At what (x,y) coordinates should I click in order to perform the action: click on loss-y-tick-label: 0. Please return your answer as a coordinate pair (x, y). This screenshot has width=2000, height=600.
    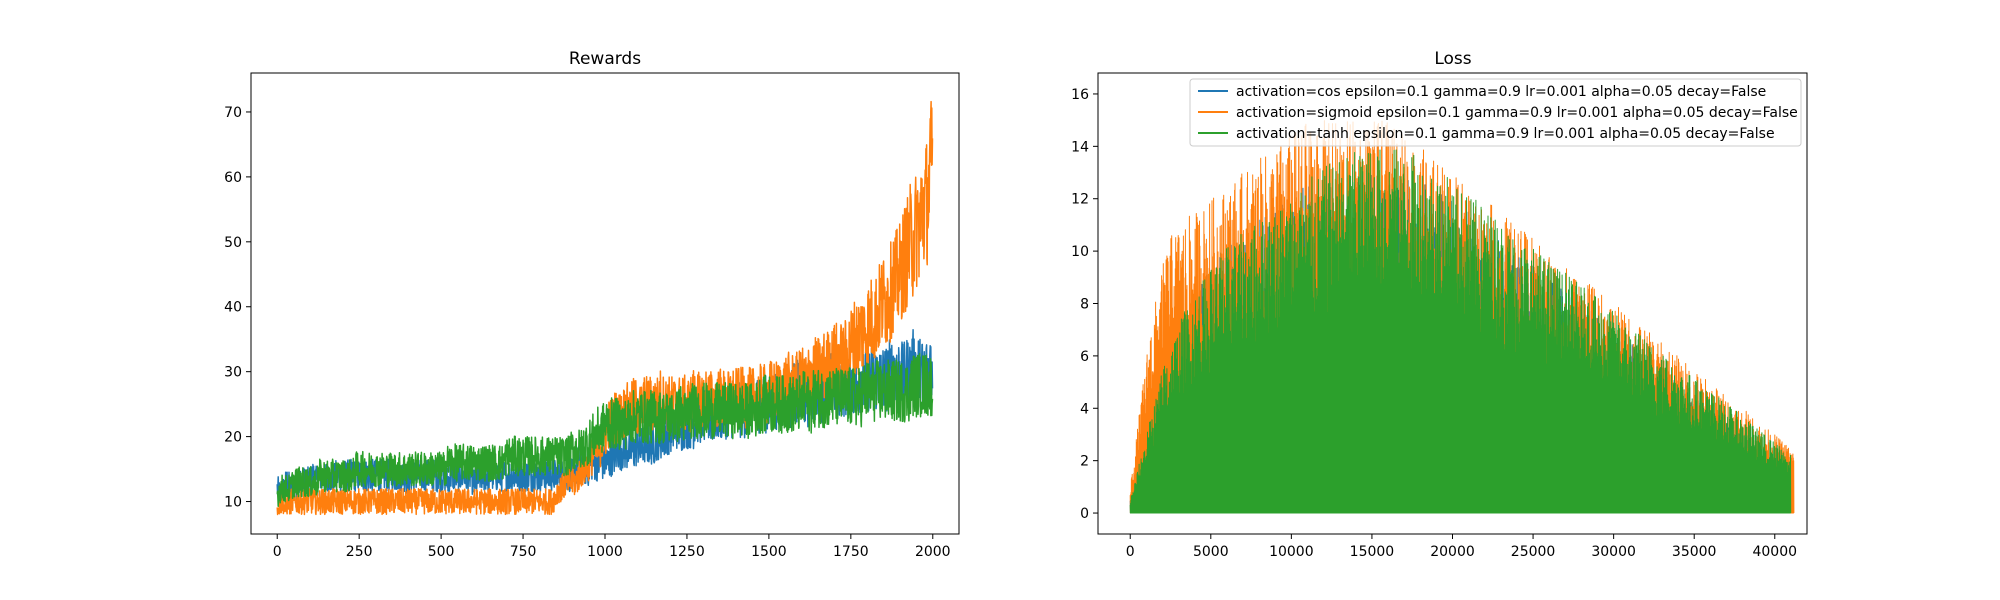
    Looking at the image, I should click on (1084, 514).